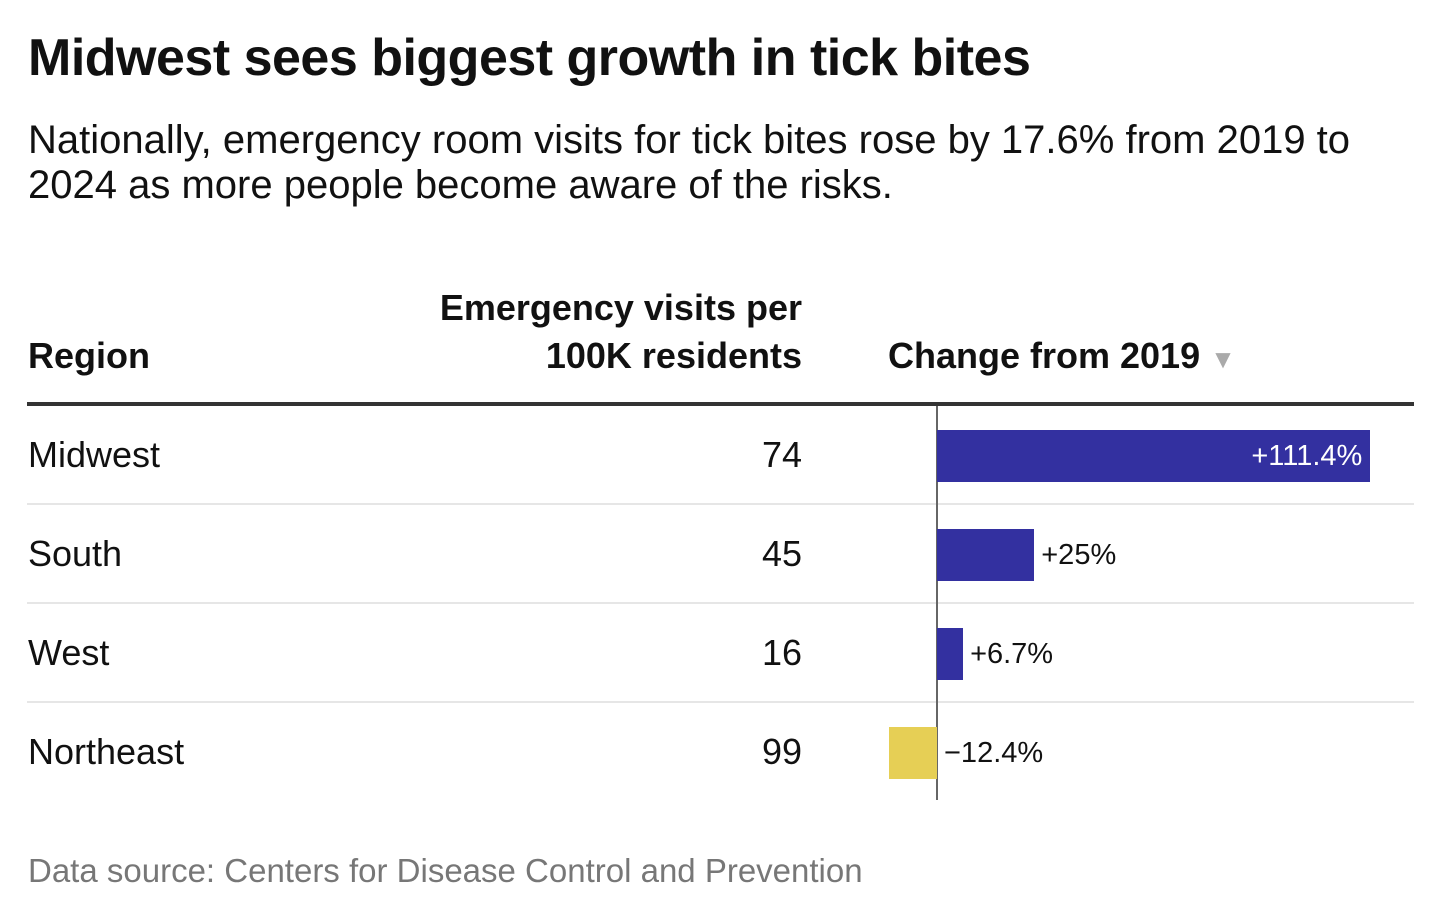 Image resolution: width=1440 pixels, height=920 pixels. I want to click on change-label: +25%, so click(1079, 555).